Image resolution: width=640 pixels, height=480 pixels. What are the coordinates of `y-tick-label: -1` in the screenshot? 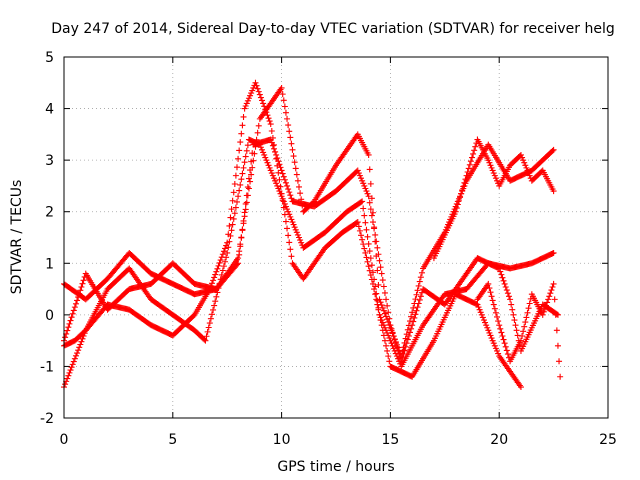 It's located at (47, 367).